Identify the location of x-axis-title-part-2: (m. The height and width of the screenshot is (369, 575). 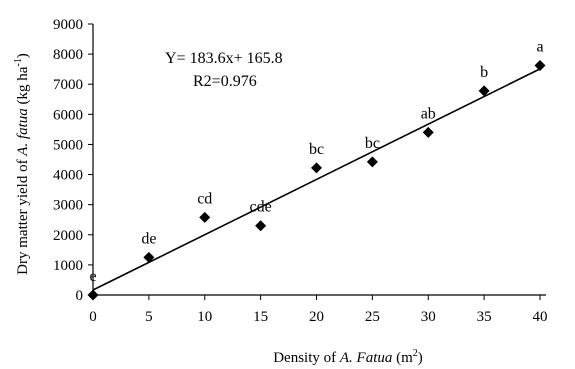
(402, 358).